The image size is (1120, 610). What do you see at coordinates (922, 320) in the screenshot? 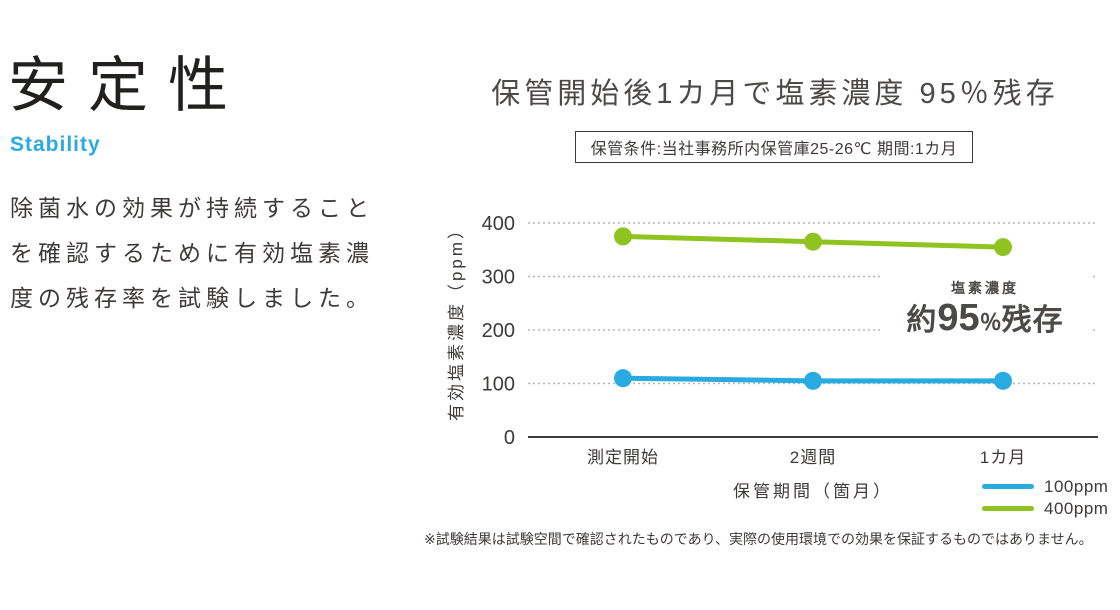
I see `annotation-prefix: 約` at bounding box center [922, 320].